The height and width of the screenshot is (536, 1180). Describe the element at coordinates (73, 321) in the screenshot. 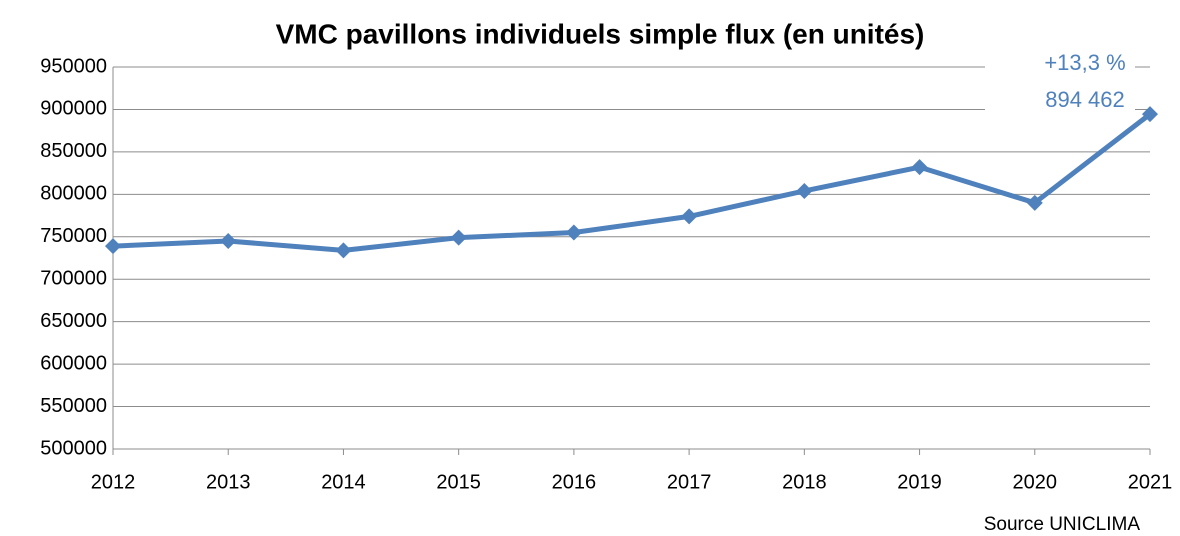

I see `y-tick-label: 650000` at that location.